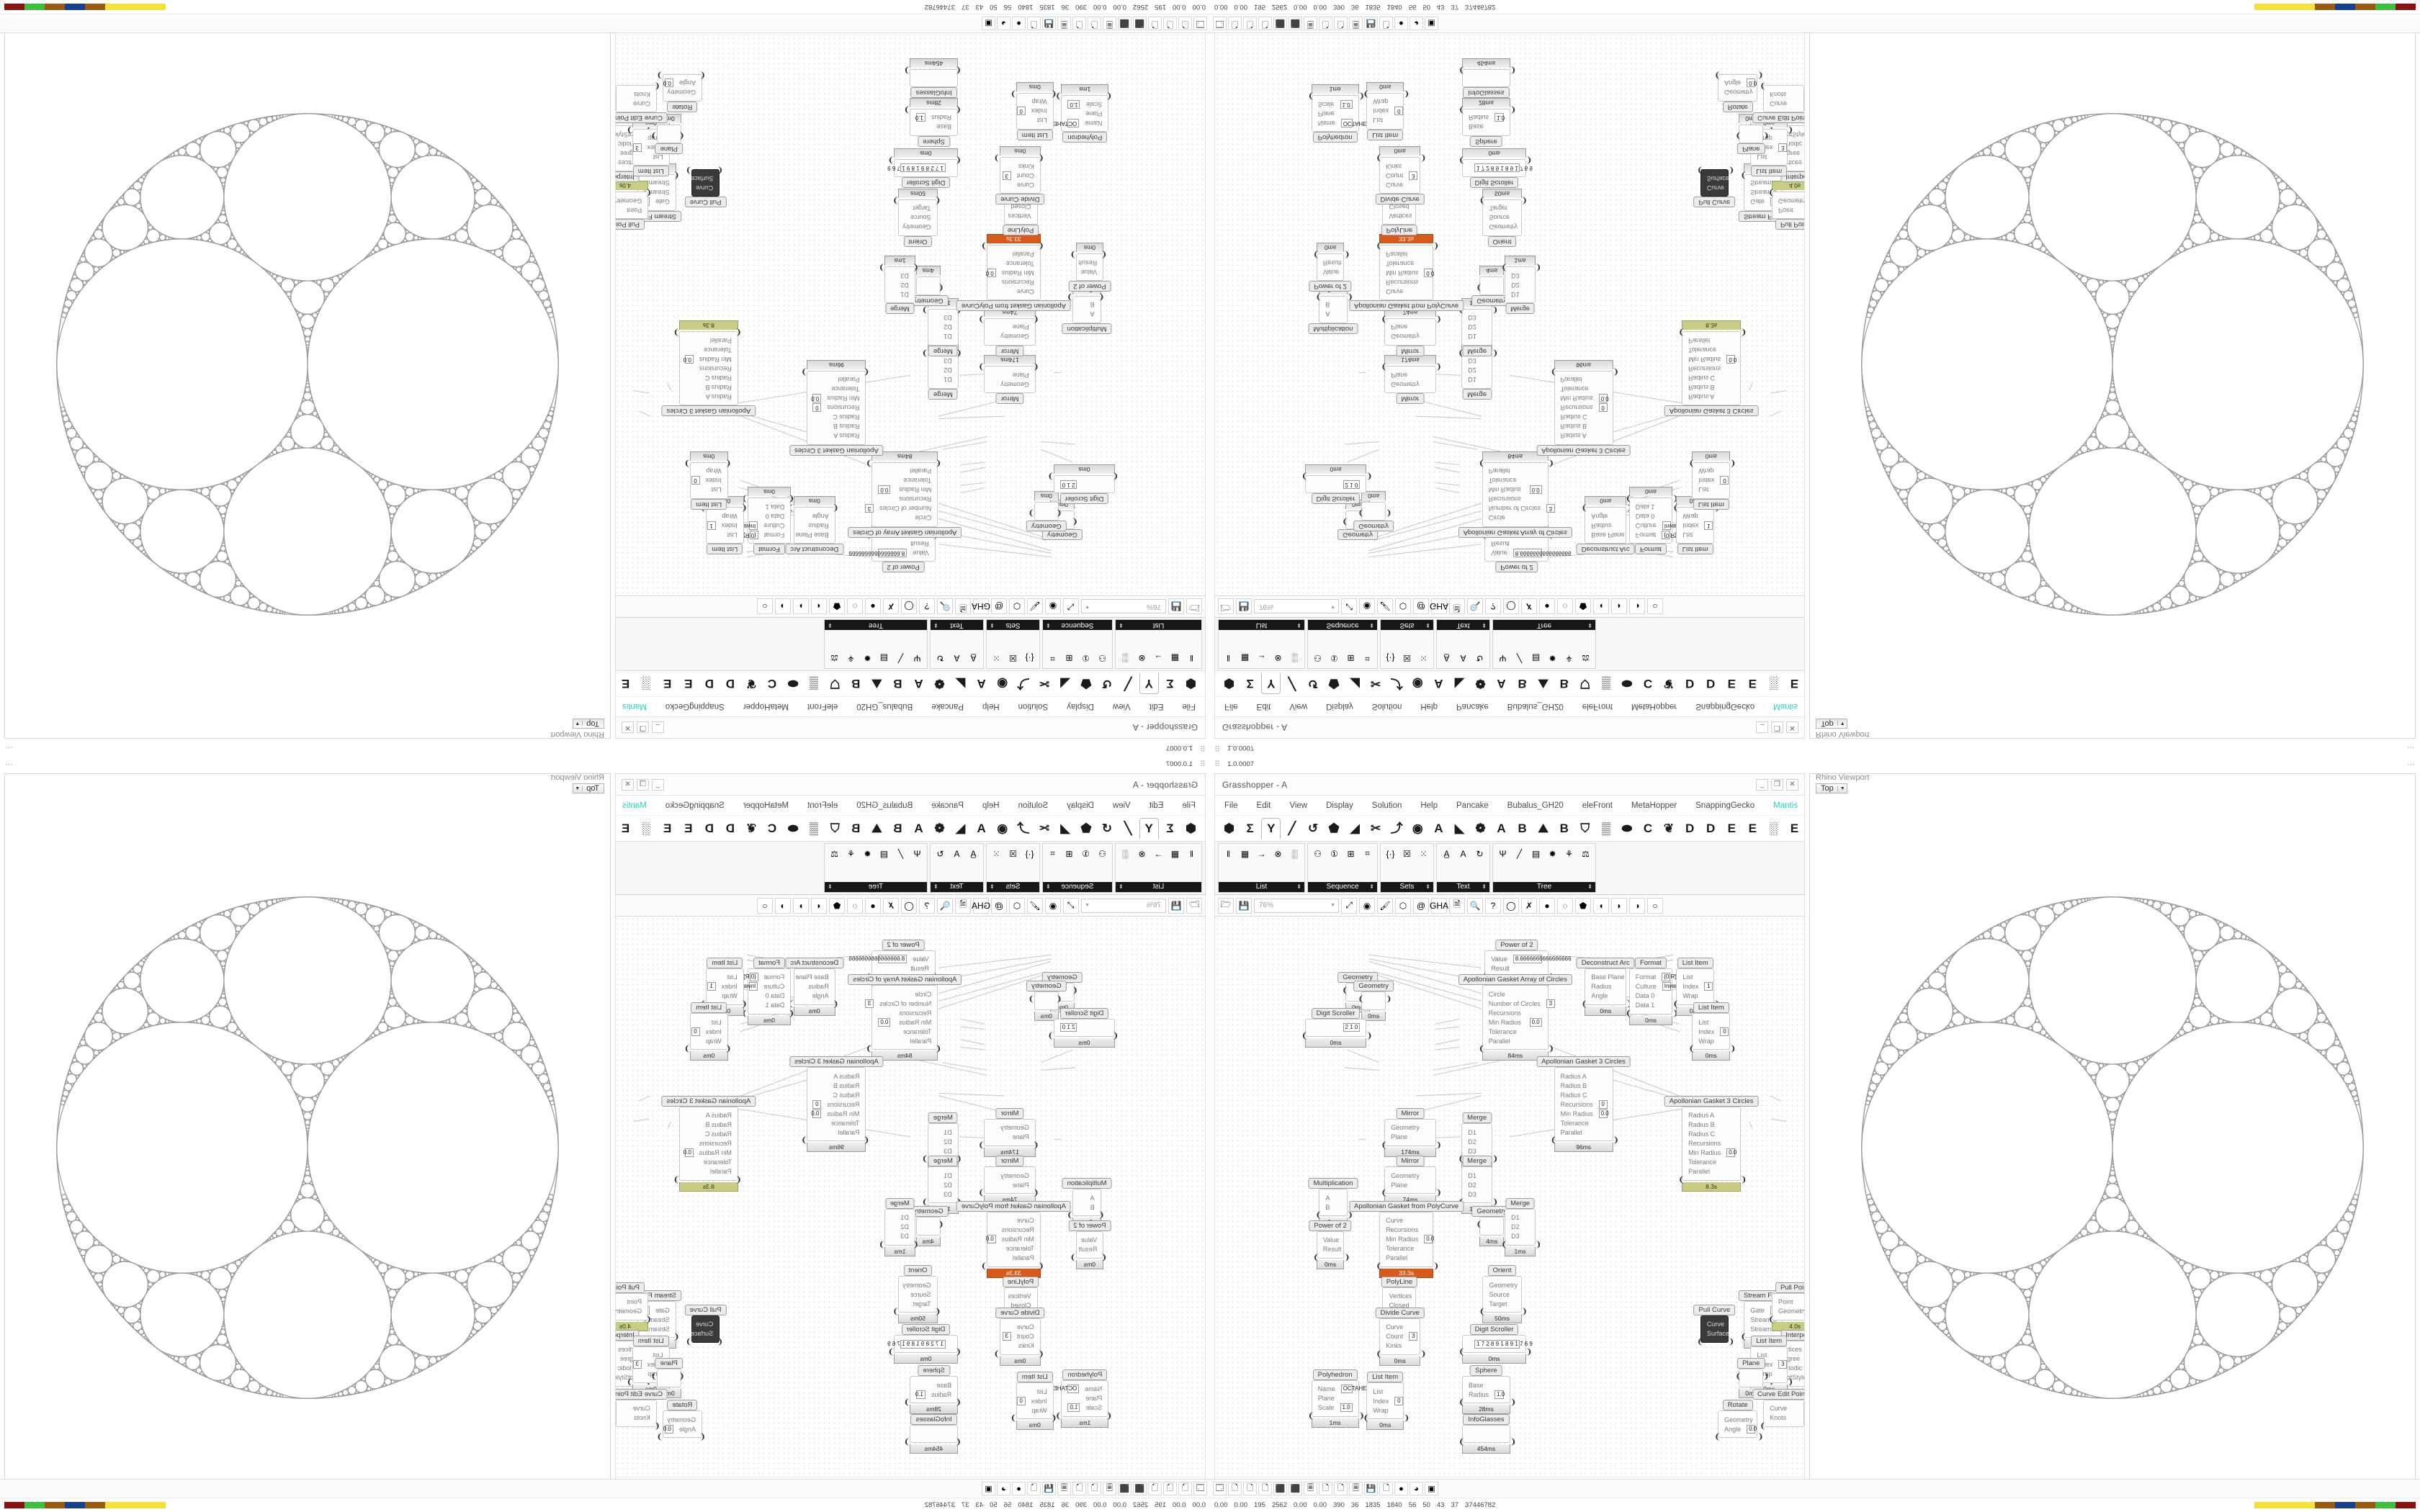 The height and width of the screenshot is (1512, 2420). What do you see at coordinates (1669, 684) in the screenshot?
I see `addon-bird-tab: ❦` at bounding box center [1669, 684].